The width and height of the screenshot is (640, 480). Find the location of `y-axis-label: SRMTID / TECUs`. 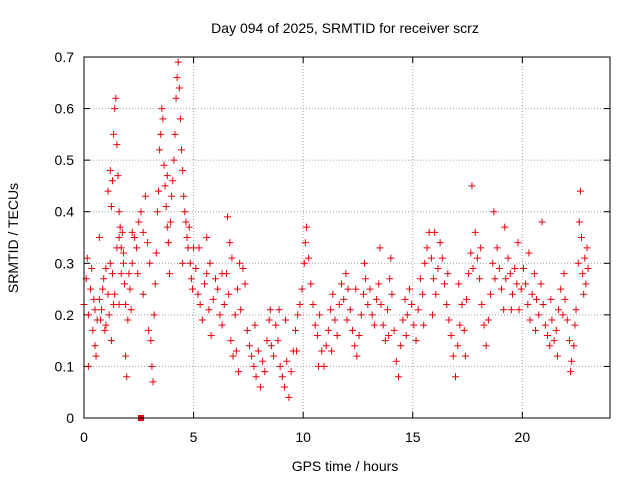

y-axis-label: SRMTID / TECUs is located at coordinates (13, 238).